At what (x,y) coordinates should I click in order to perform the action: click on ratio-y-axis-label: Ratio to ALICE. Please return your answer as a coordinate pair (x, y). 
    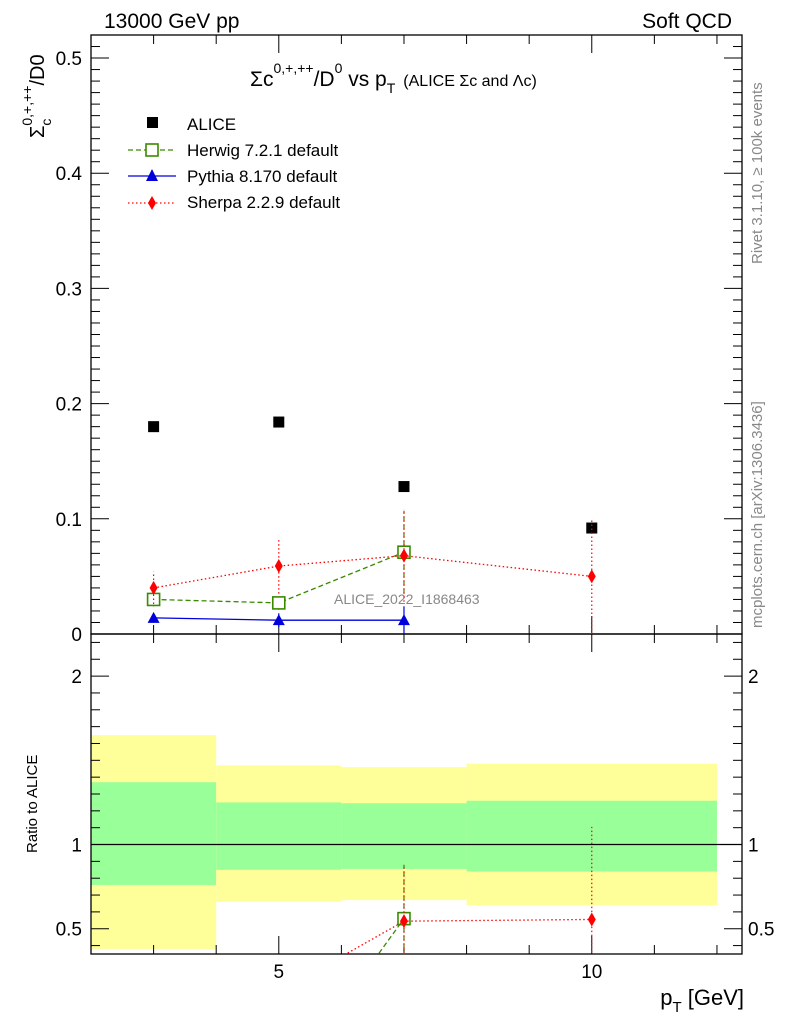
    Looking at the image, I should click on (32, 804).